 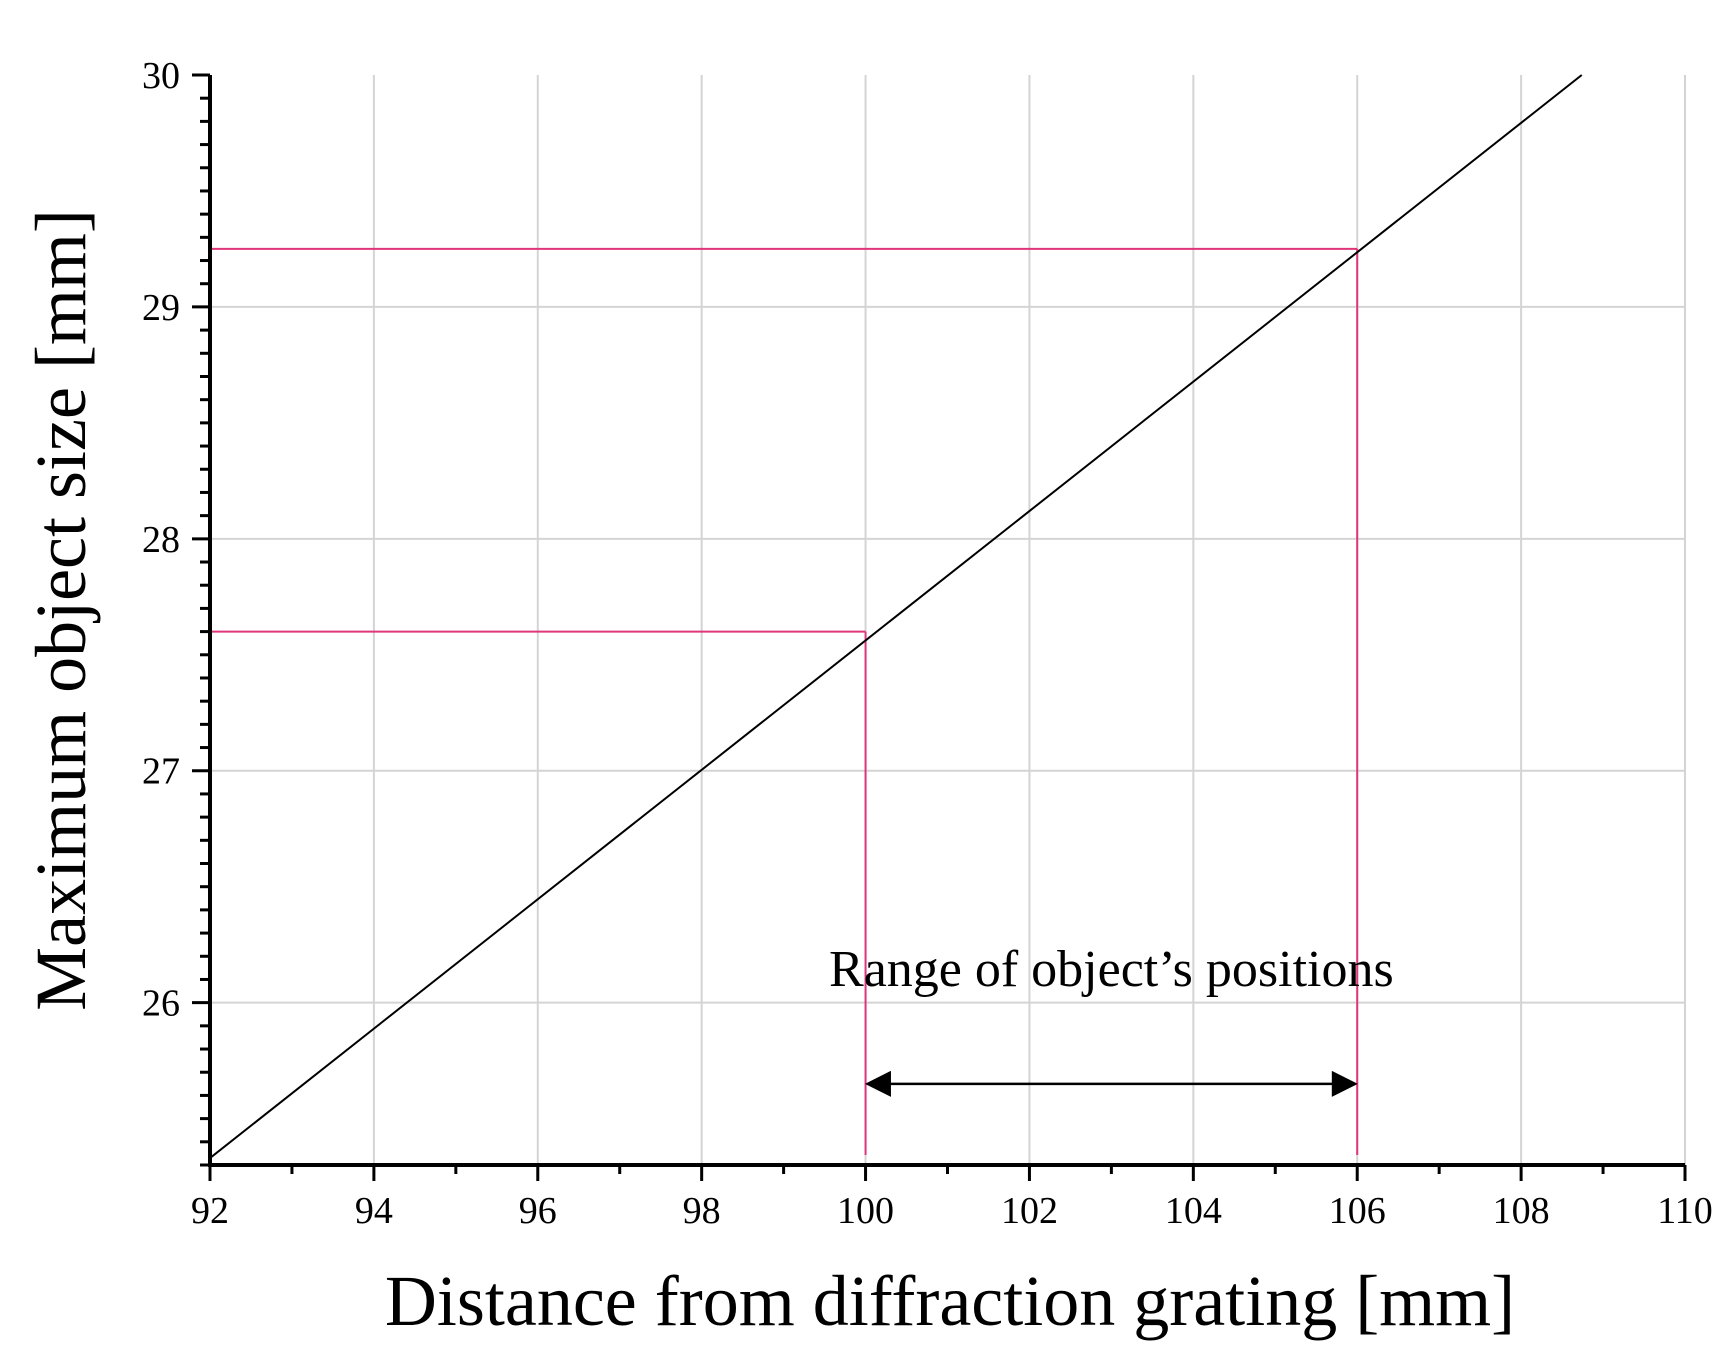 What do you see at coordinates (950, 1301) in the screenshot?
I see `x-axis-title: Distance from diffraction grating [mm]` at bounding box center [950, 1301].